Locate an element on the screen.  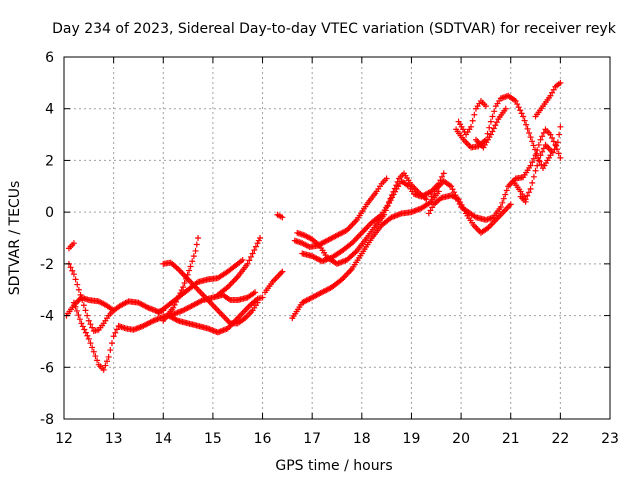
x-tick-label: 22 is located at coordinates (560, 439).